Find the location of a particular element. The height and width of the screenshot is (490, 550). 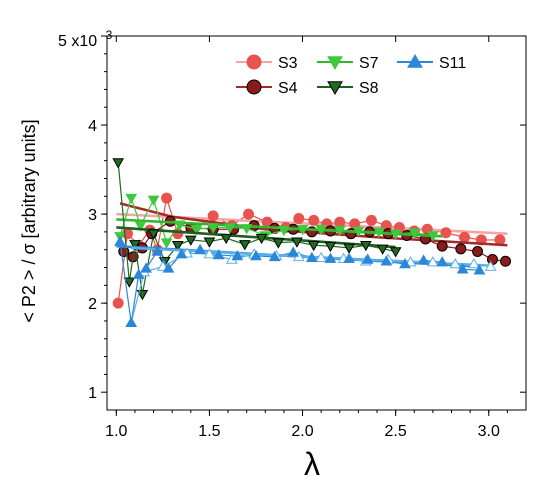

y-scale-label: 5 x10 -3 is located at coordinates (85, 39).